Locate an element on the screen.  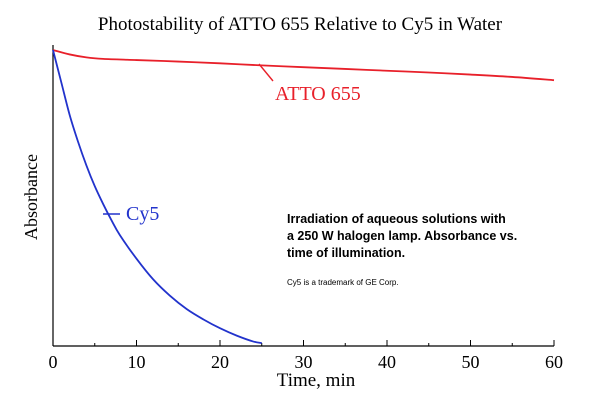
annotation-line-3: time of illumination. is located at coordinates (346, 253).